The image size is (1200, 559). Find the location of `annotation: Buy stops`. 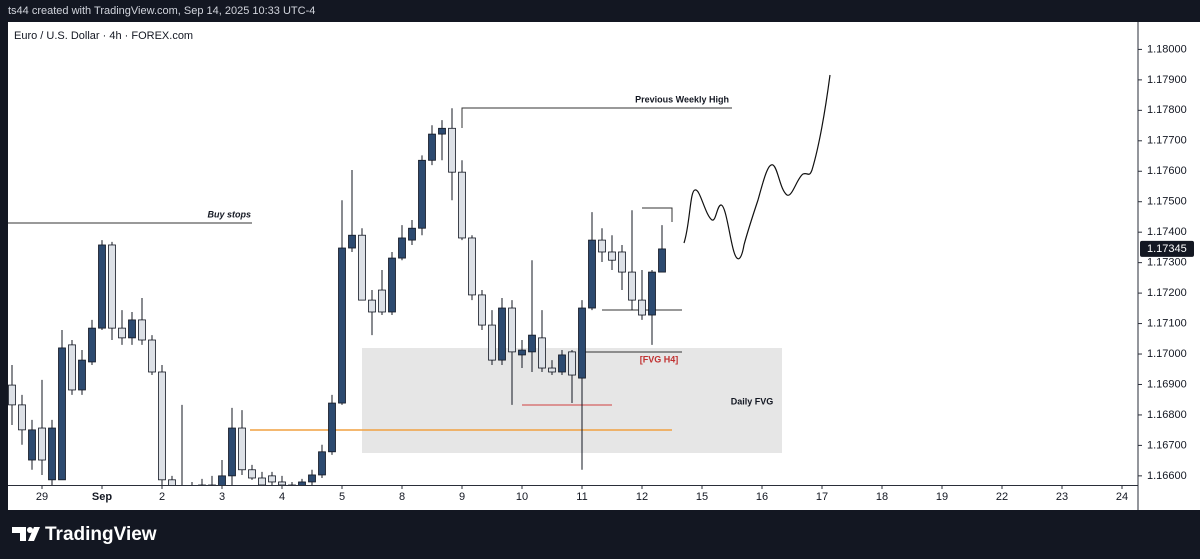

annotation: Buy stops is located at coordinates (229, 214).